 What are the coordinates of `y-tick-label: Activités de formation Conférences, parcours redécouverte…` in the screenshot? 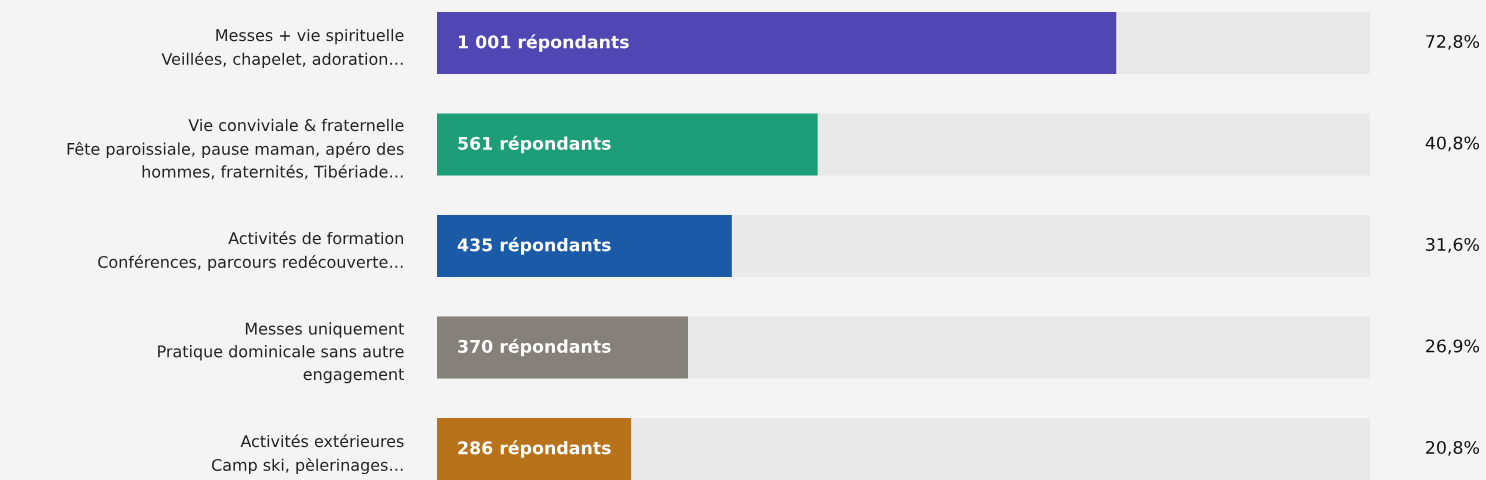 It's located at (251, 251).